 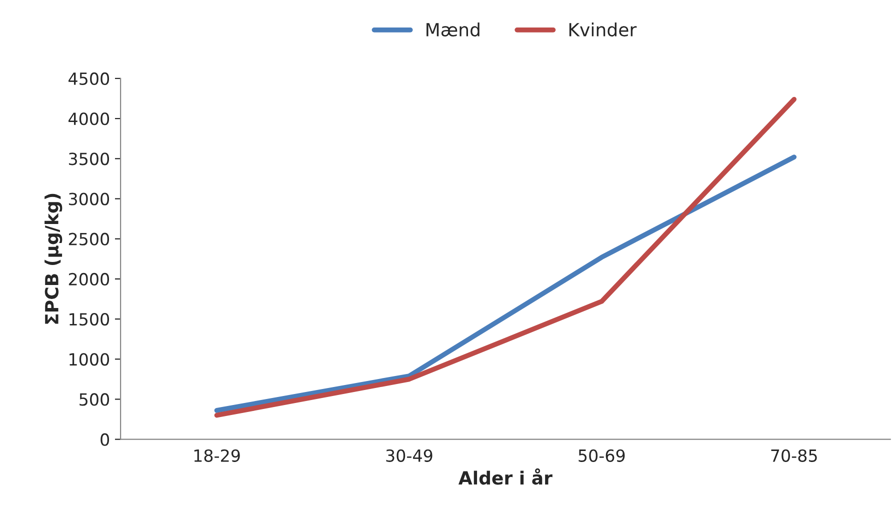 What do you see at coordinates (90, 359) in the screenshot?
I see `y-tick-label: 1000` at bounding box center [90, 359].